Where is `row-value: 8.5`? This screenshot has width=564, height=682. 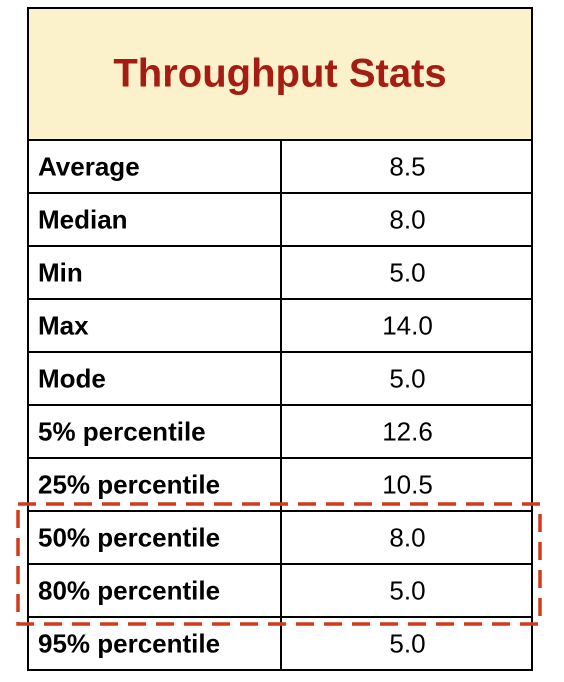 row-value: 8.5 is located at coordinates (407, 166).